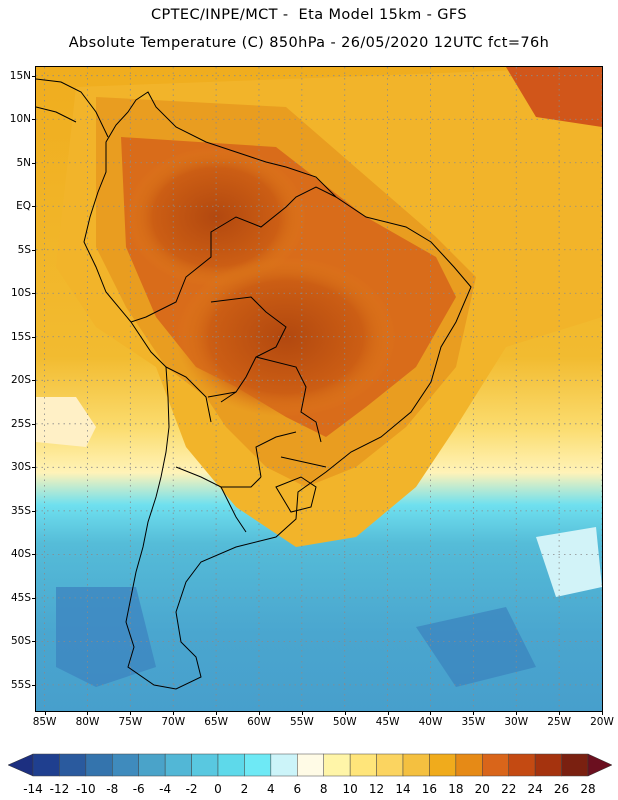 The height and width of the screenshot is (800, 618). I want to click on lat-tick-label: EQ, so click(23, 206).